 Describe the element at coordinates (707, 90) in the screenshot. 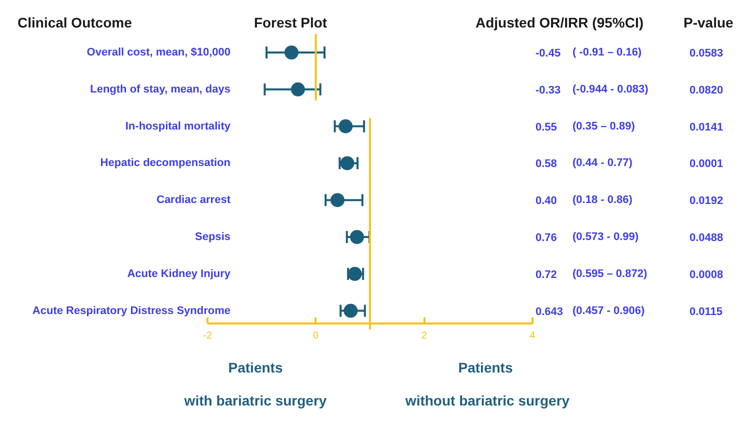

I see `text: 0.0820` at that location.